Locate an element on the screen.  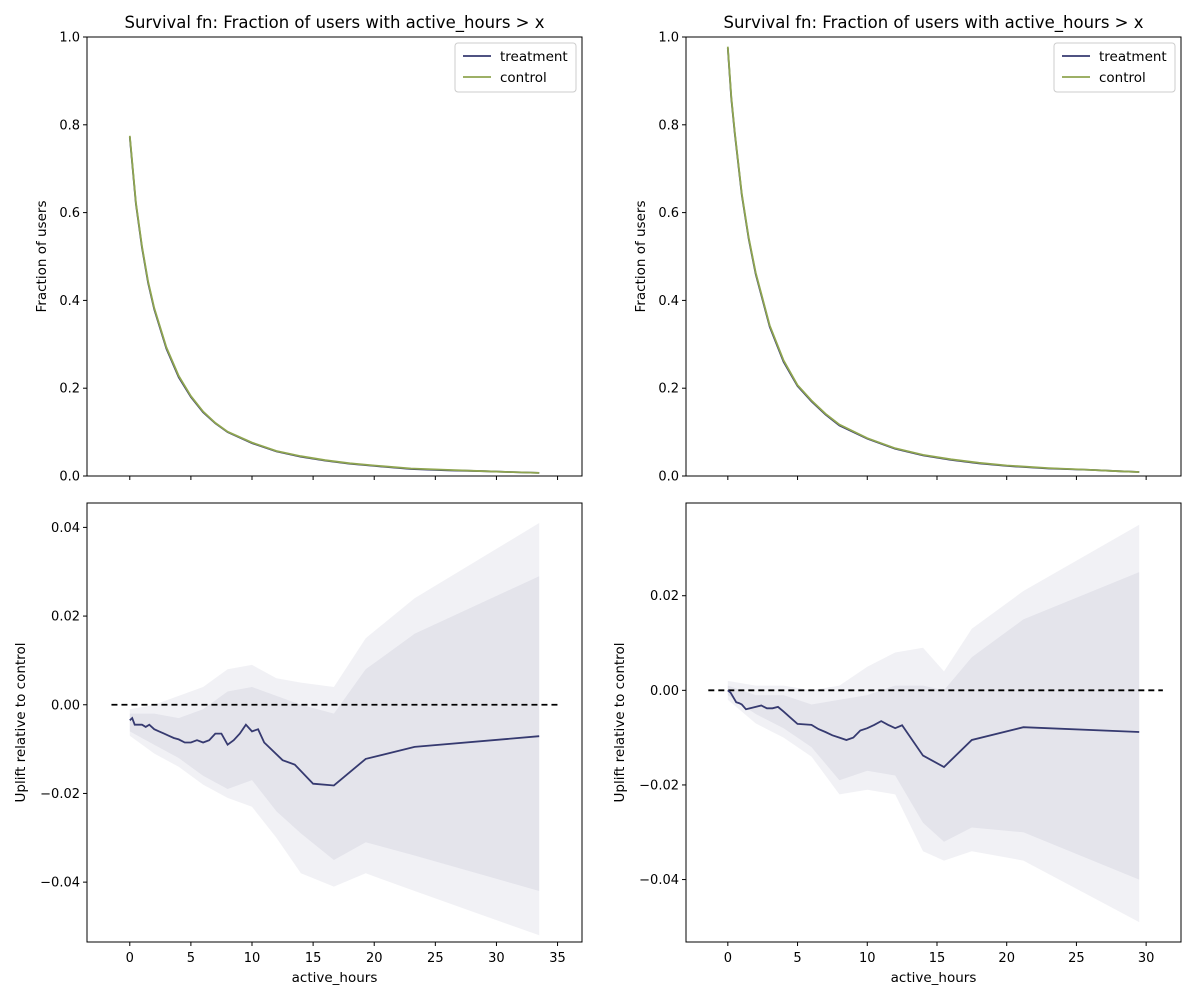
uplift-left-band-inner is located at coordinates (334, 733).